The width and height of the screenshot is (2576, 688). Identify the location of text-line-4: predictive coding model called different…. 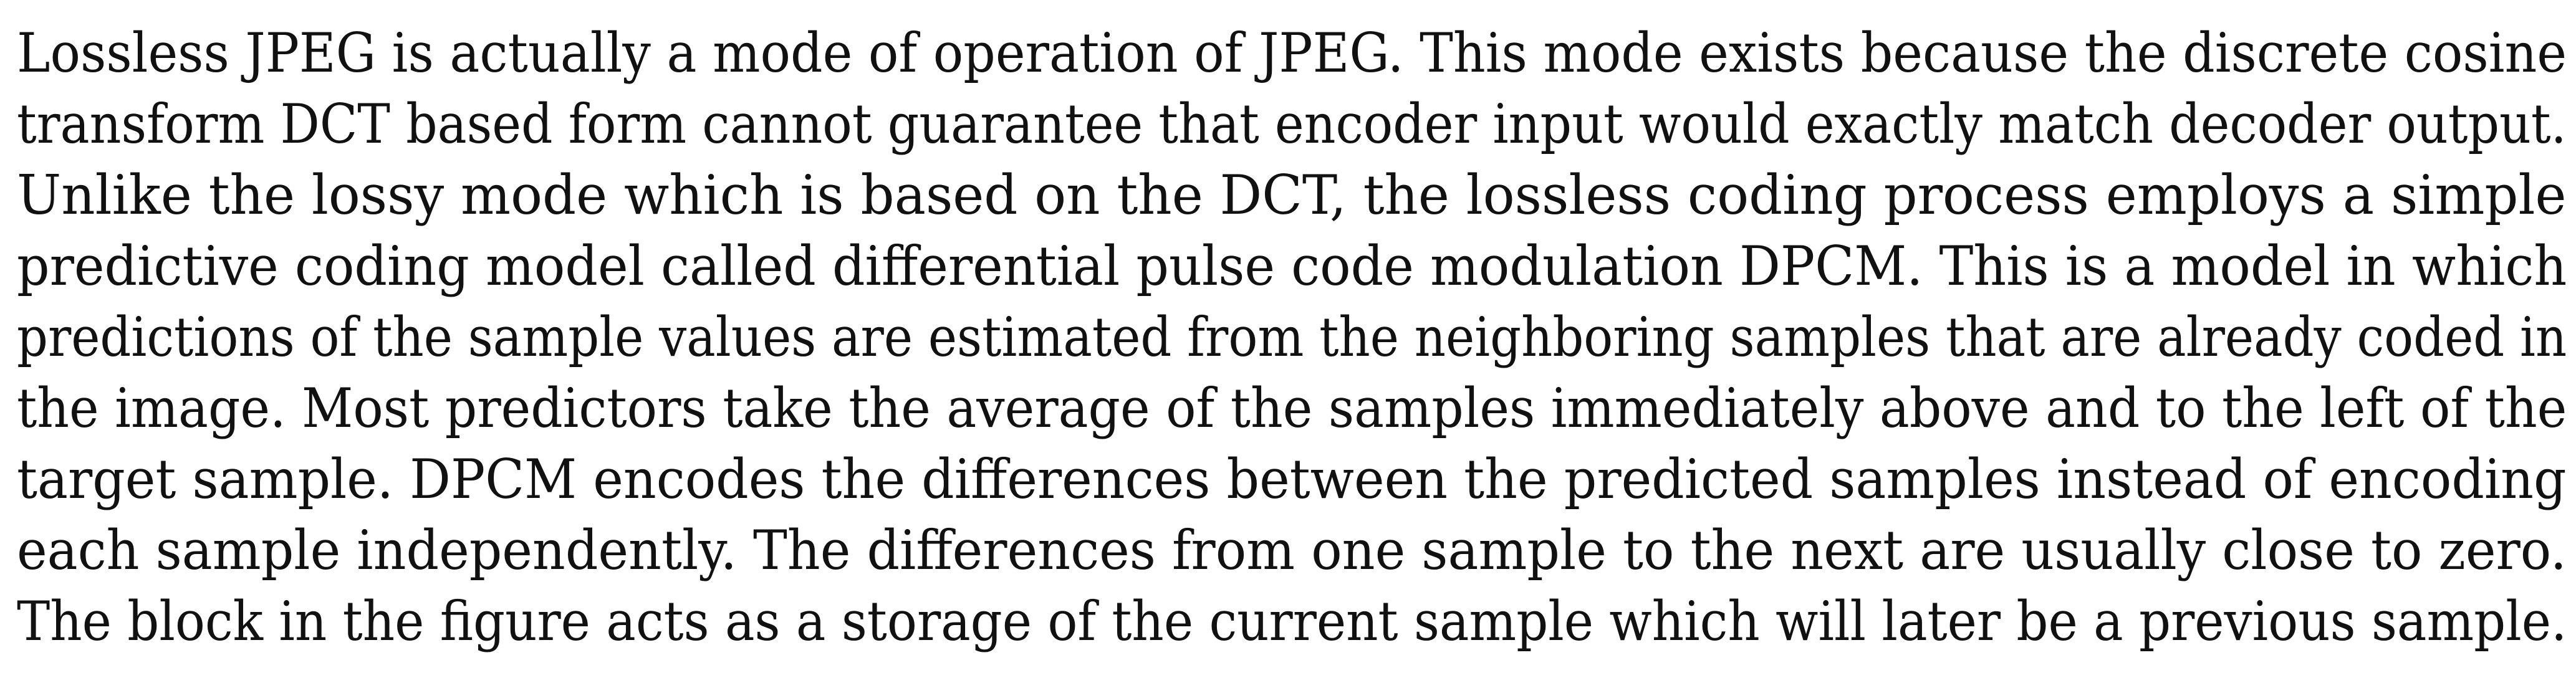
(1292, 266).